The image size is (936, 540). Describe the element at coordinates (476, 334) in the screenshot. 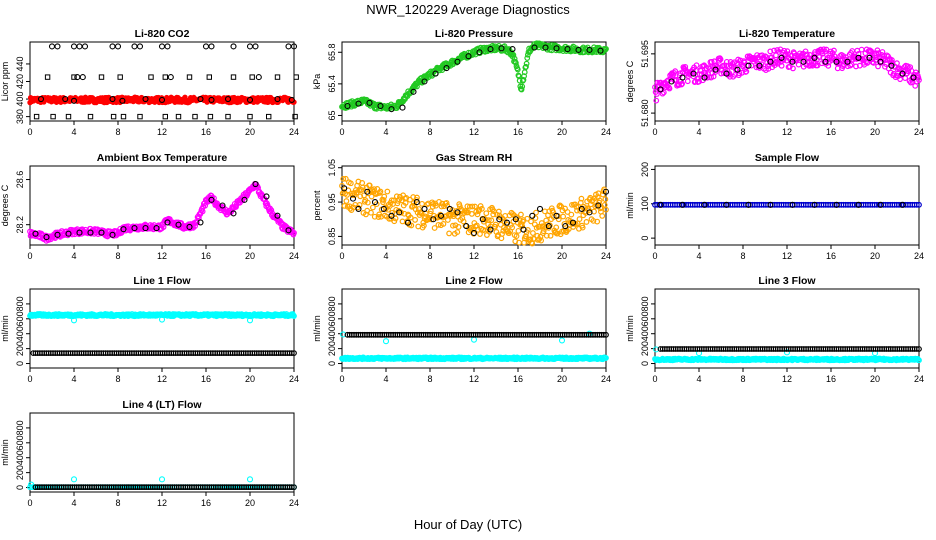

I see `series-hourly` at that location.